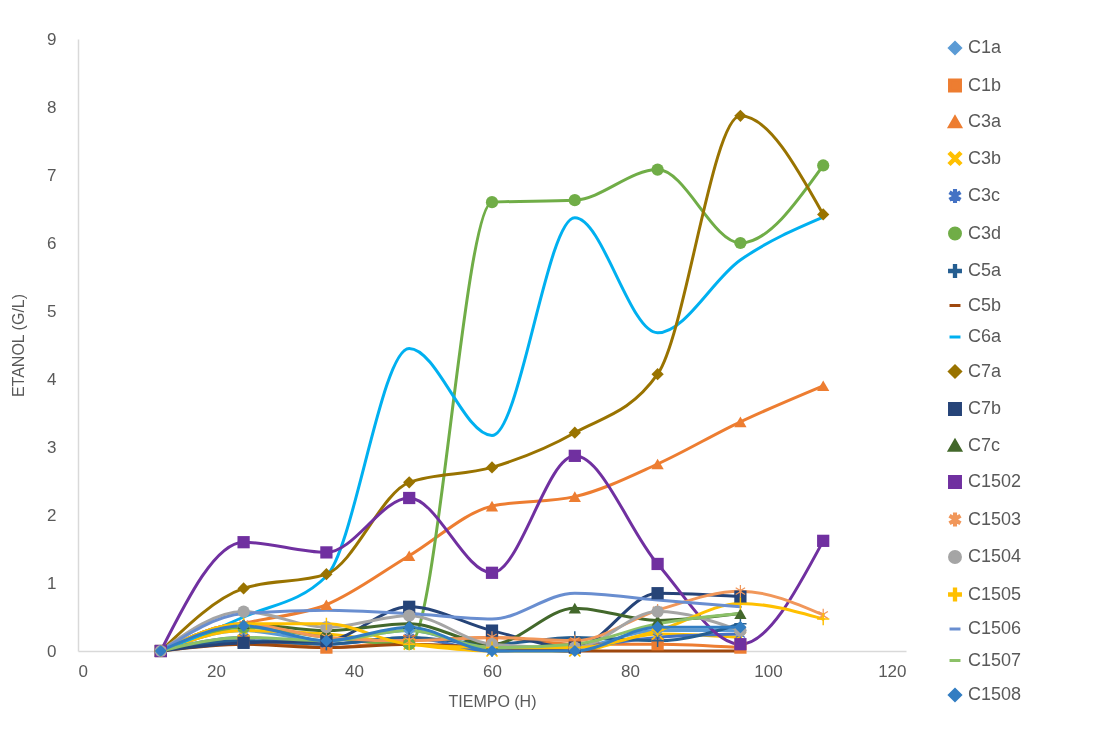 Image resolution: width=1114 pixels, height=730 pixels. What do you see at coordinates (52, 243) in the screenshot?
I see `y-tick-label: 6` at bounding box center [52, 243].